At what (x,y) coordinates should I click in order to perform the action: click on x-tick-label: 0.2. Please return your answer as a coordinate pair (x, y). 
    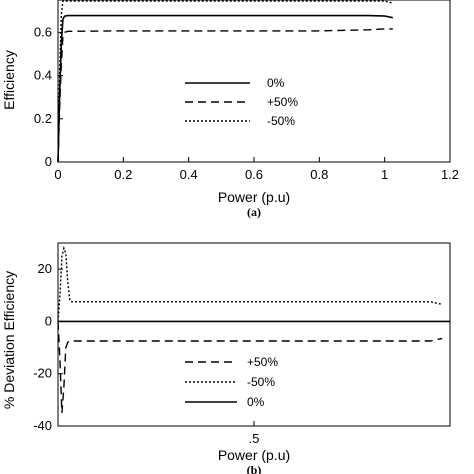
    Looking at the image, I should click on (123, 174).